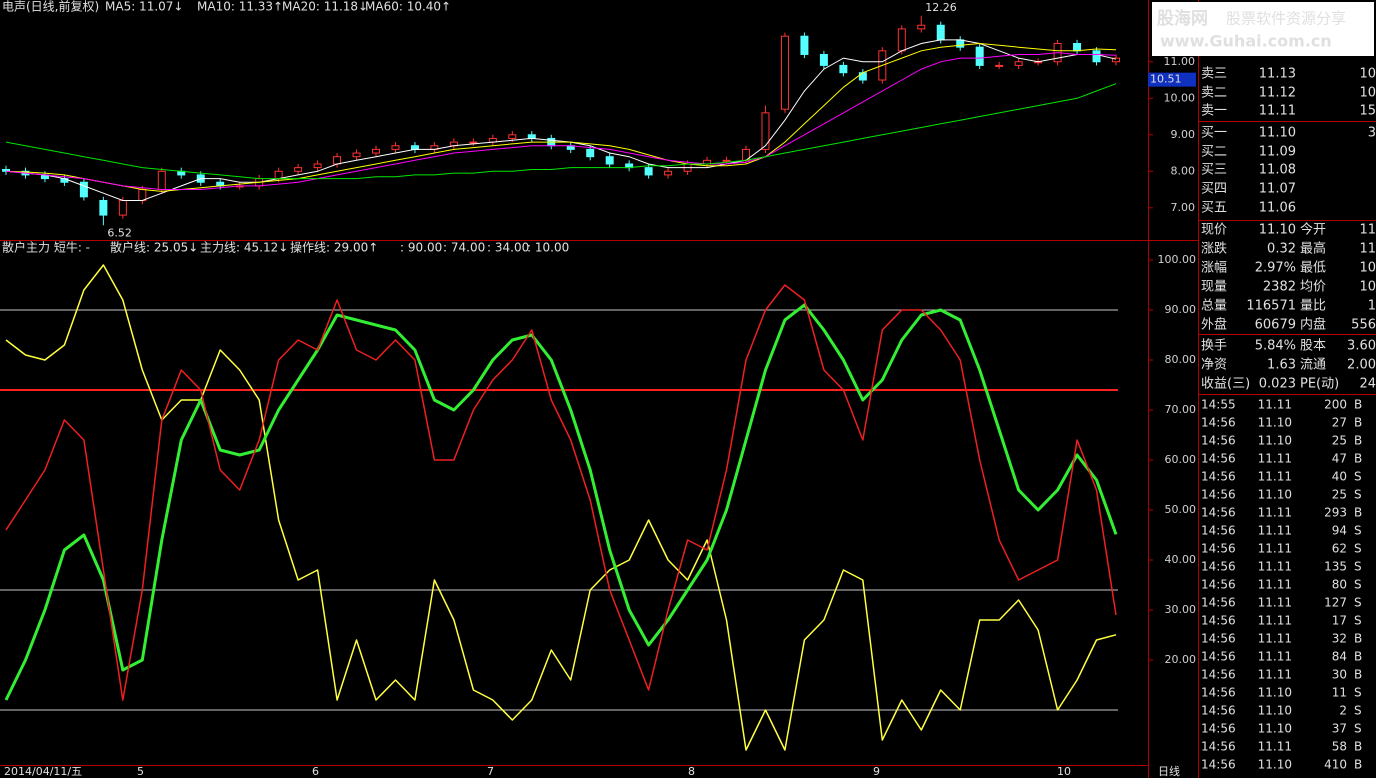 The height and width of the screenshot is (778, 1376). Describe the element at coordinates (1064, 771) in the screenshot. I see `x-tick-label: 10` at that location.